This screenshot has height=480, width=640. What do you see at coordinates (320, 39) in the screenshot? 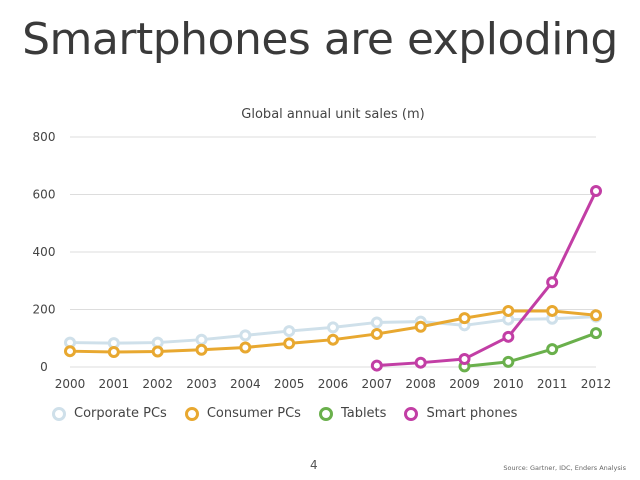
I see `slide-title: Smartphones are exploding` at bounding box center [320, 39].